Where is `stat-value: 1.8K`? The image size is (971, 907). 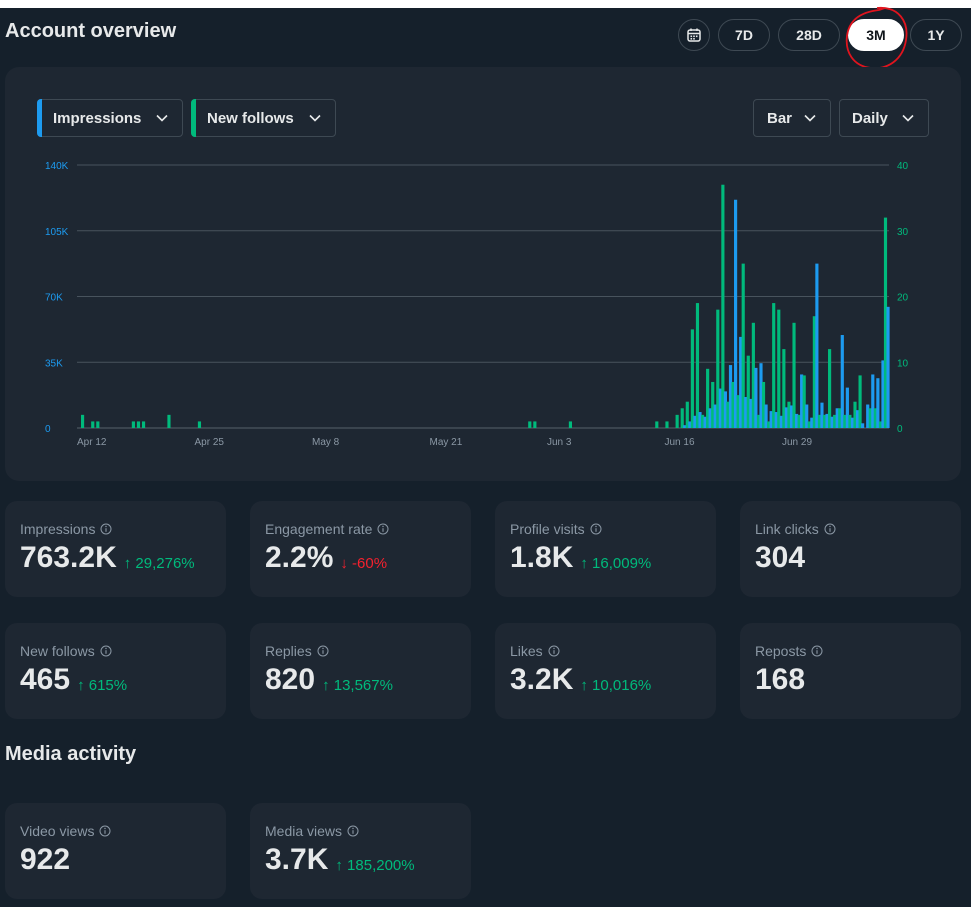 stat-value: 1.8K is located at coordinates (542, 557).